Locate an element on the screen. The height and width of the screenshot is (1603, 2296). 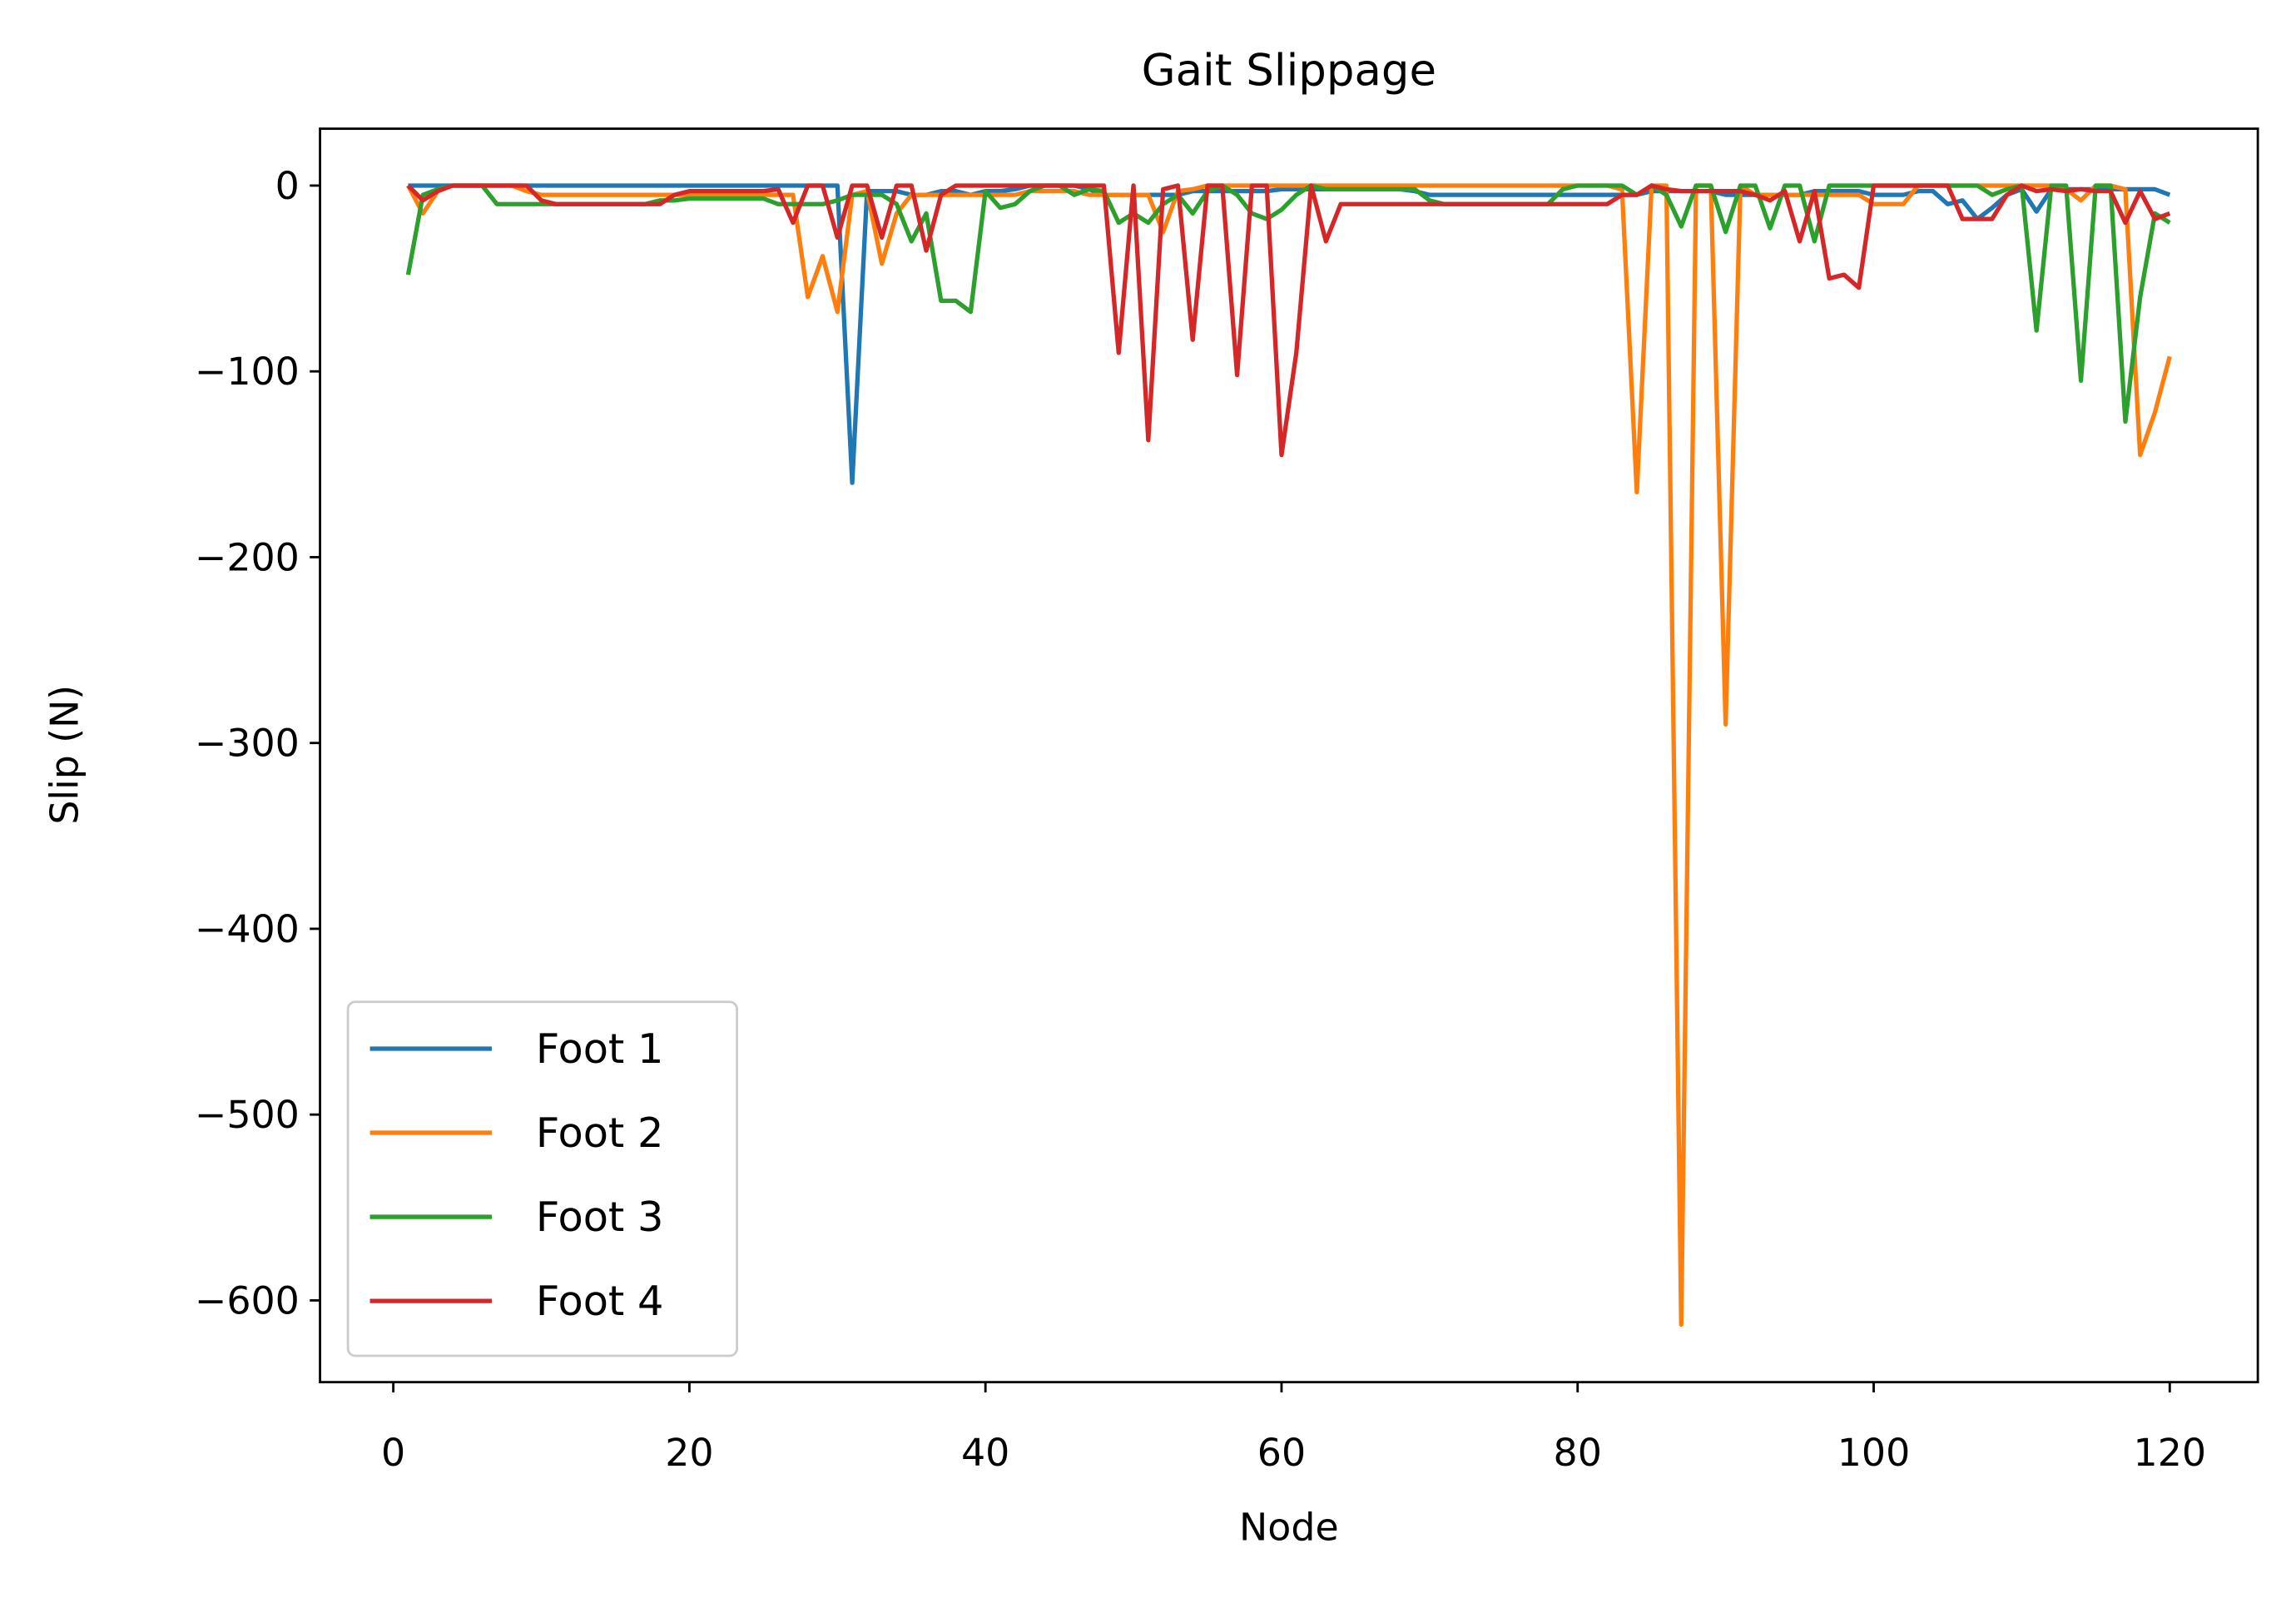
legend-box is located at coordinates (542, 1178).